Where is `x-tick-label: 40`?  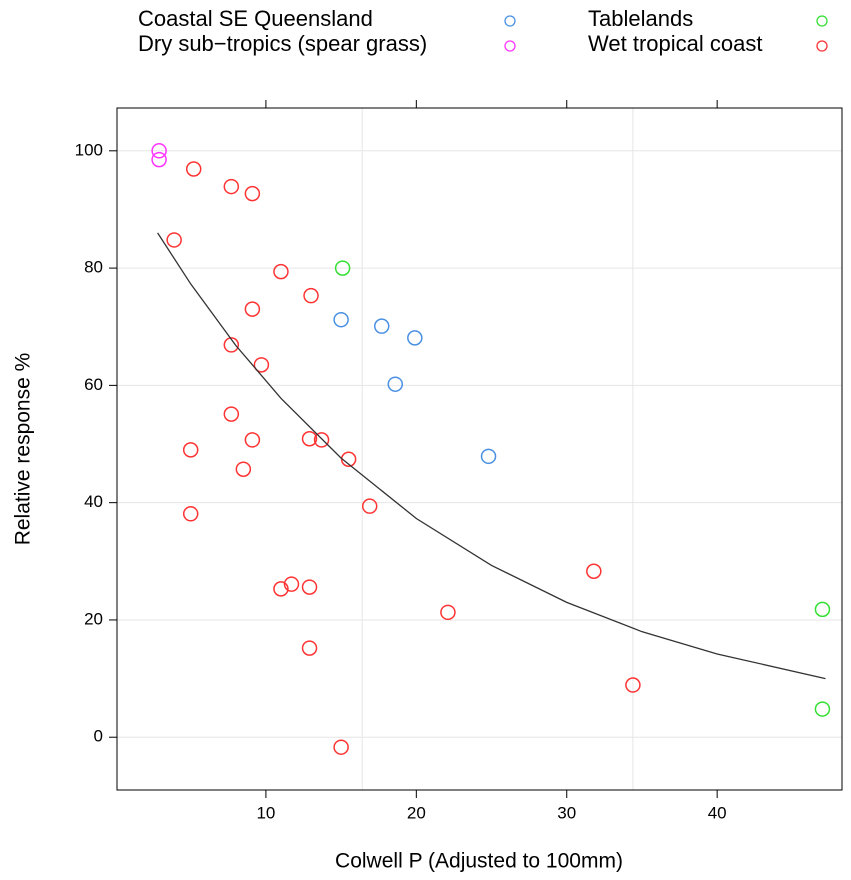
x-tick-label: 40 is located at coordinates (717, 812).